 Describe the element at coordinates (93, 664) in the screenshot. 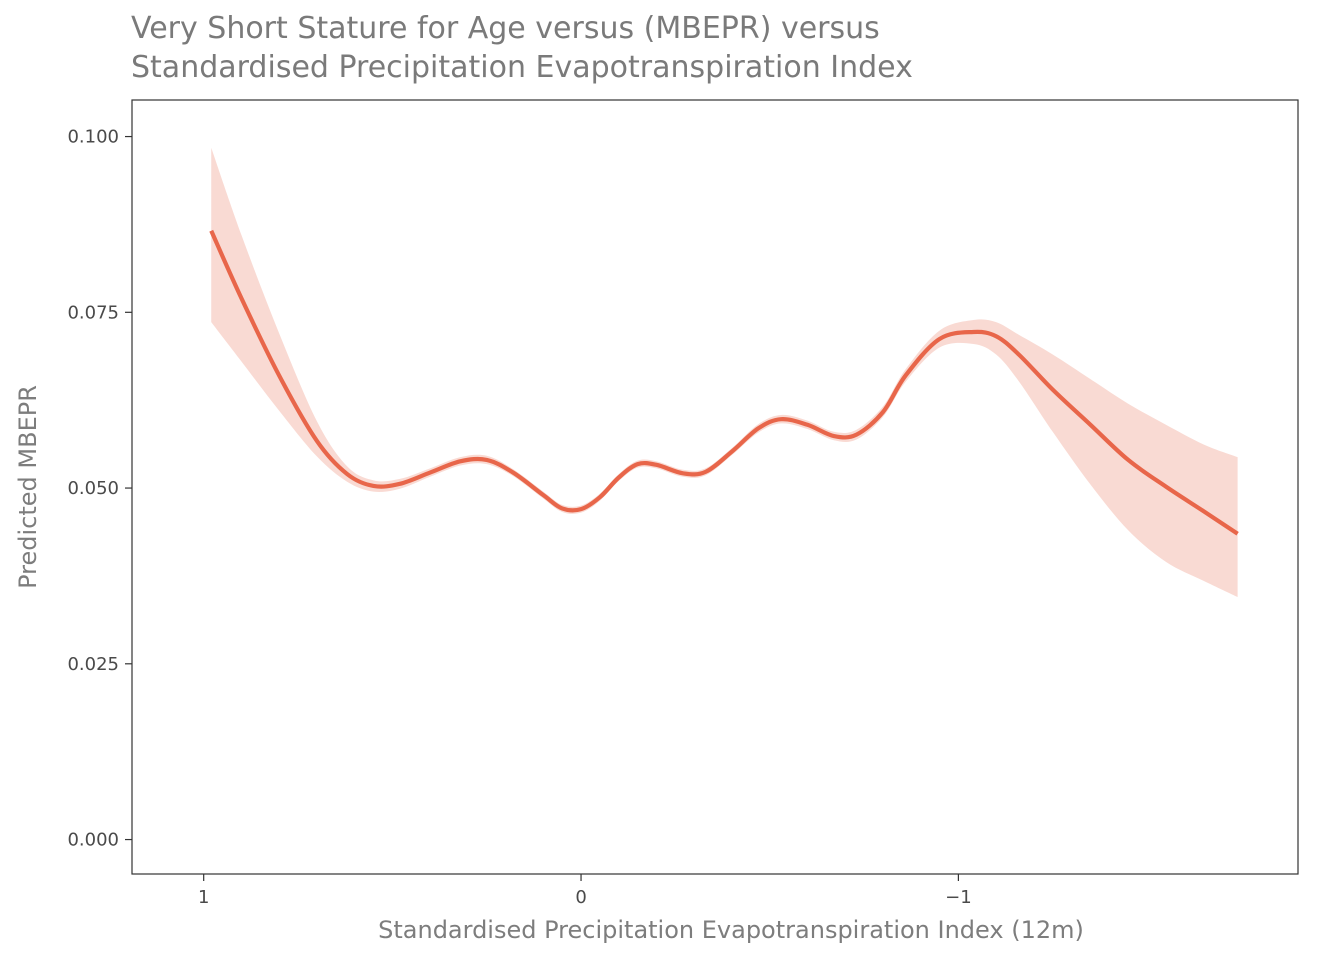

I see `y-tick-label-1: 0.025` at that location.